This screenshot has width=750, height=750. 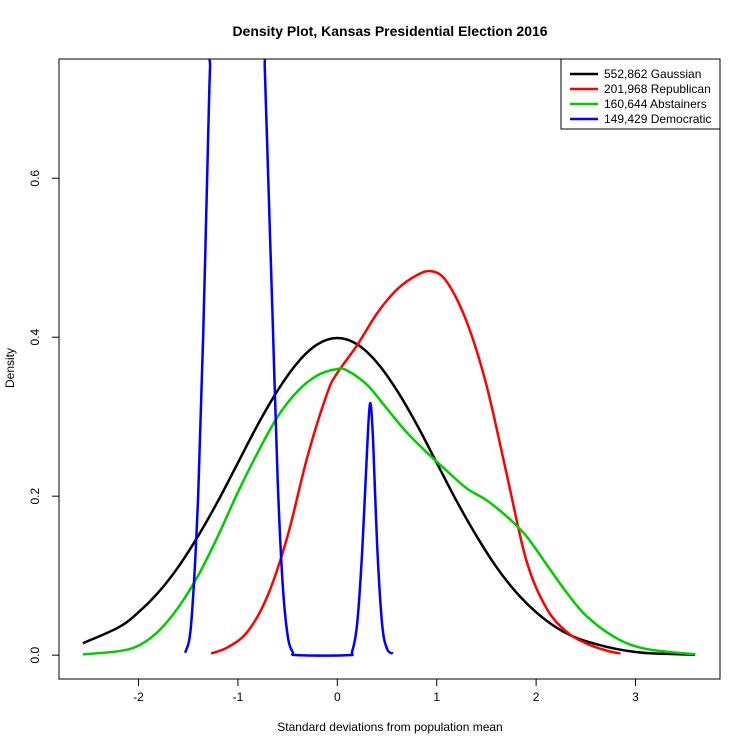 I want to click on x-tick-label: 1, so click(x=436, y=697).